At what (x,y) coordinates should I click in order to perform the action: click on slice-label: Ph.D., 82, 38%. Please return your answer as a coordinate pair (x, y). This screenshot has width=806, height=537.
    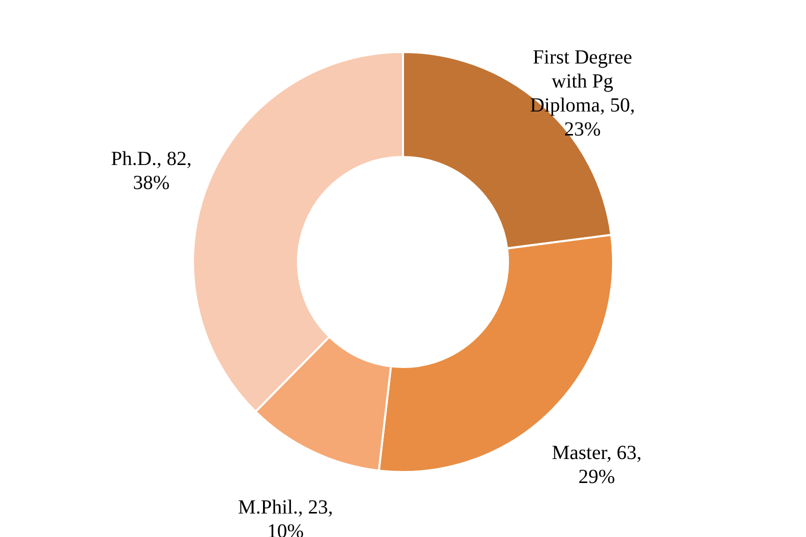
    Looking at the image, I should click on (151, 171).